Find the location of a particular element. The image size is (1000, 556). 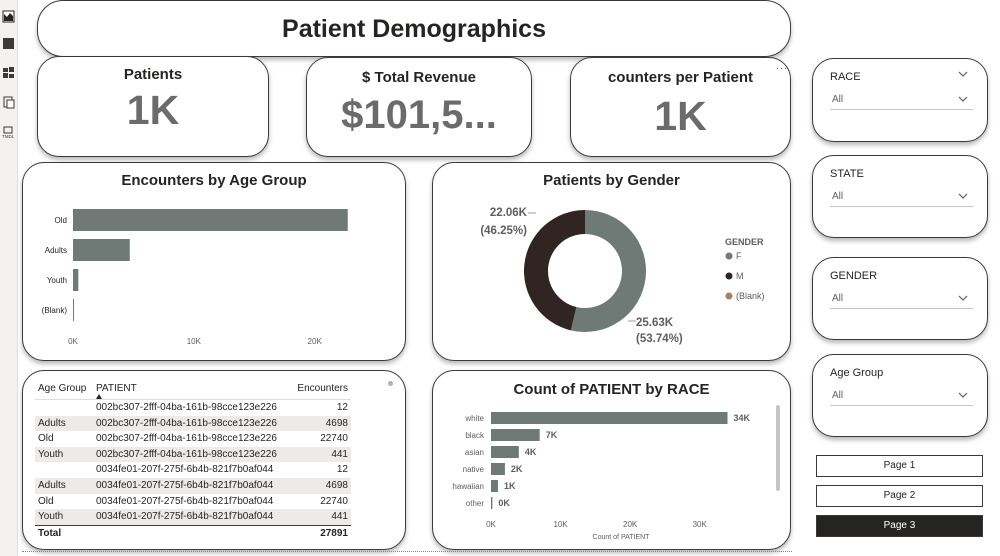

kpi-card-encounters-per-patient: counters per Patient 1K is located at coordinates (680, 107).